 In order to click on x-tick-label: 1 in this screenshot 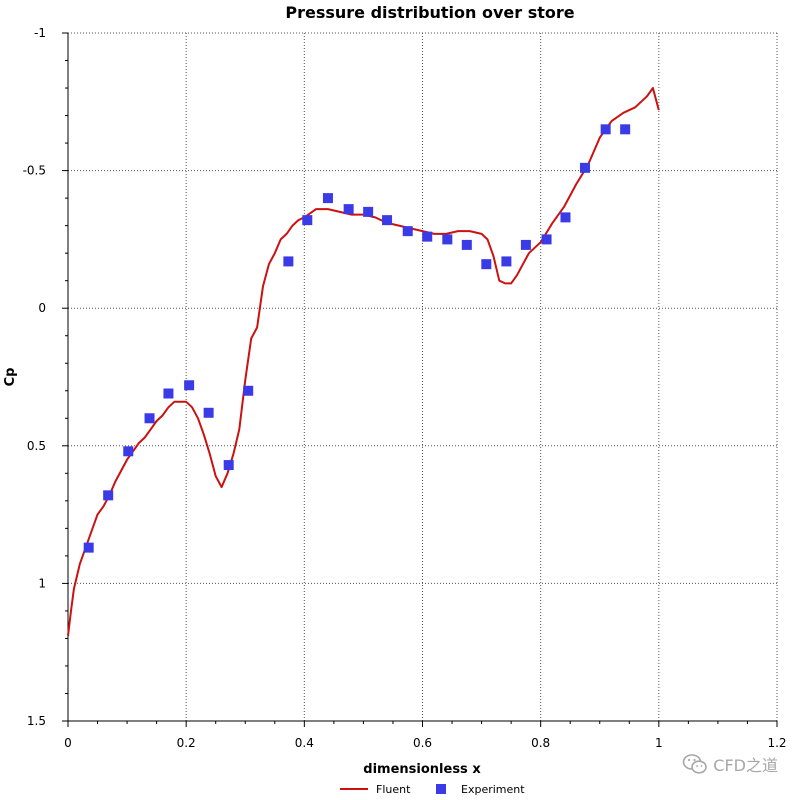, I will do `click(659, 743)`.